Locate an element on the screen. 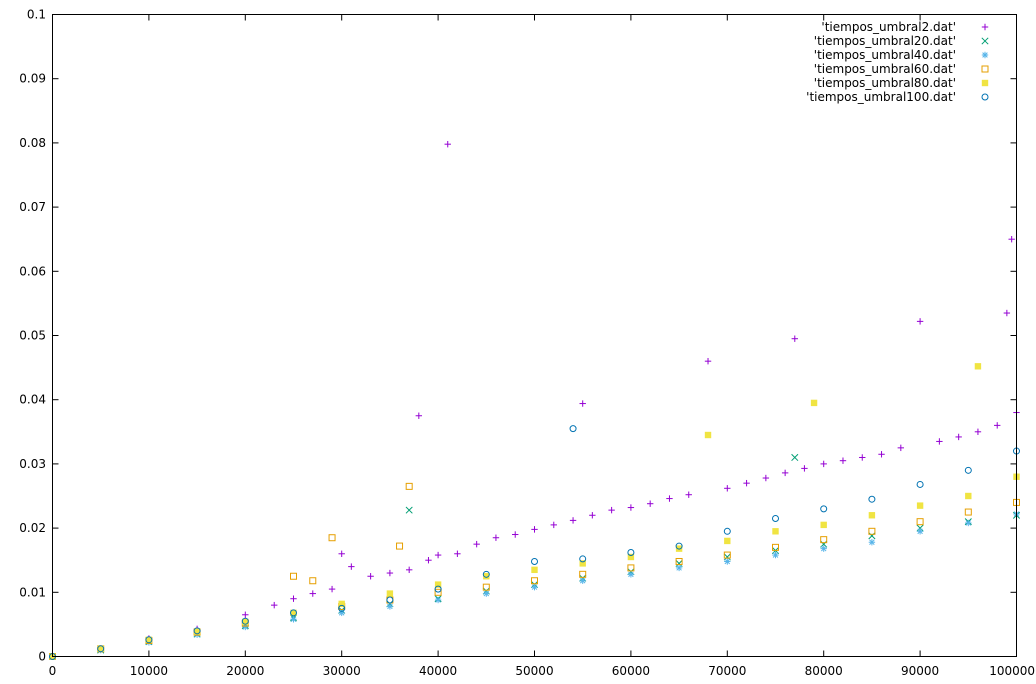 This screenshot has width=1036, height=684. x-tick-label: 50000 is located at coordinates (534, 671).